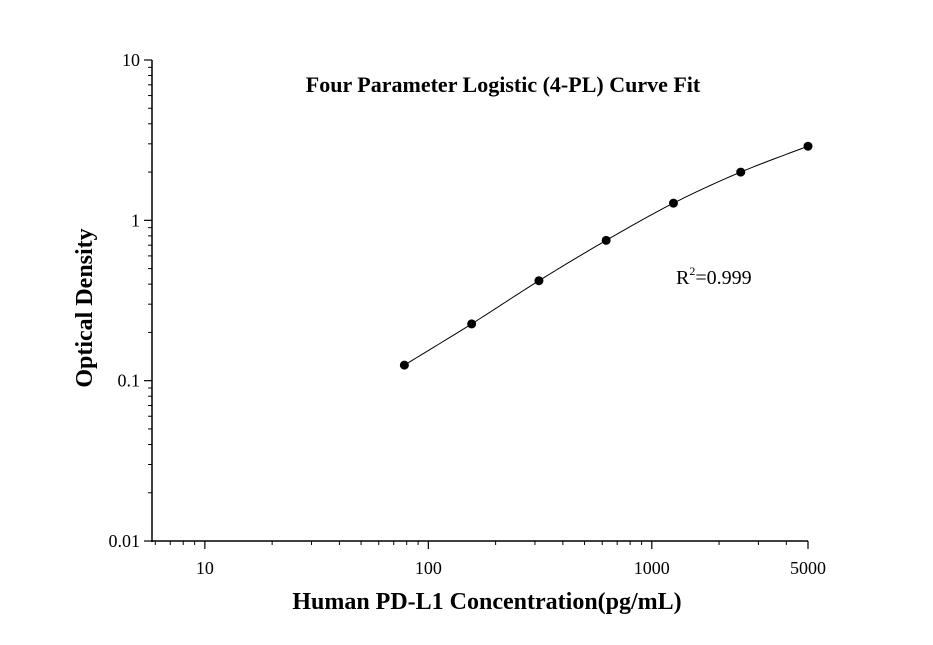 The width and height of the screenshot is (933, 645). I want to click on fit-curve, so click(606, 255).